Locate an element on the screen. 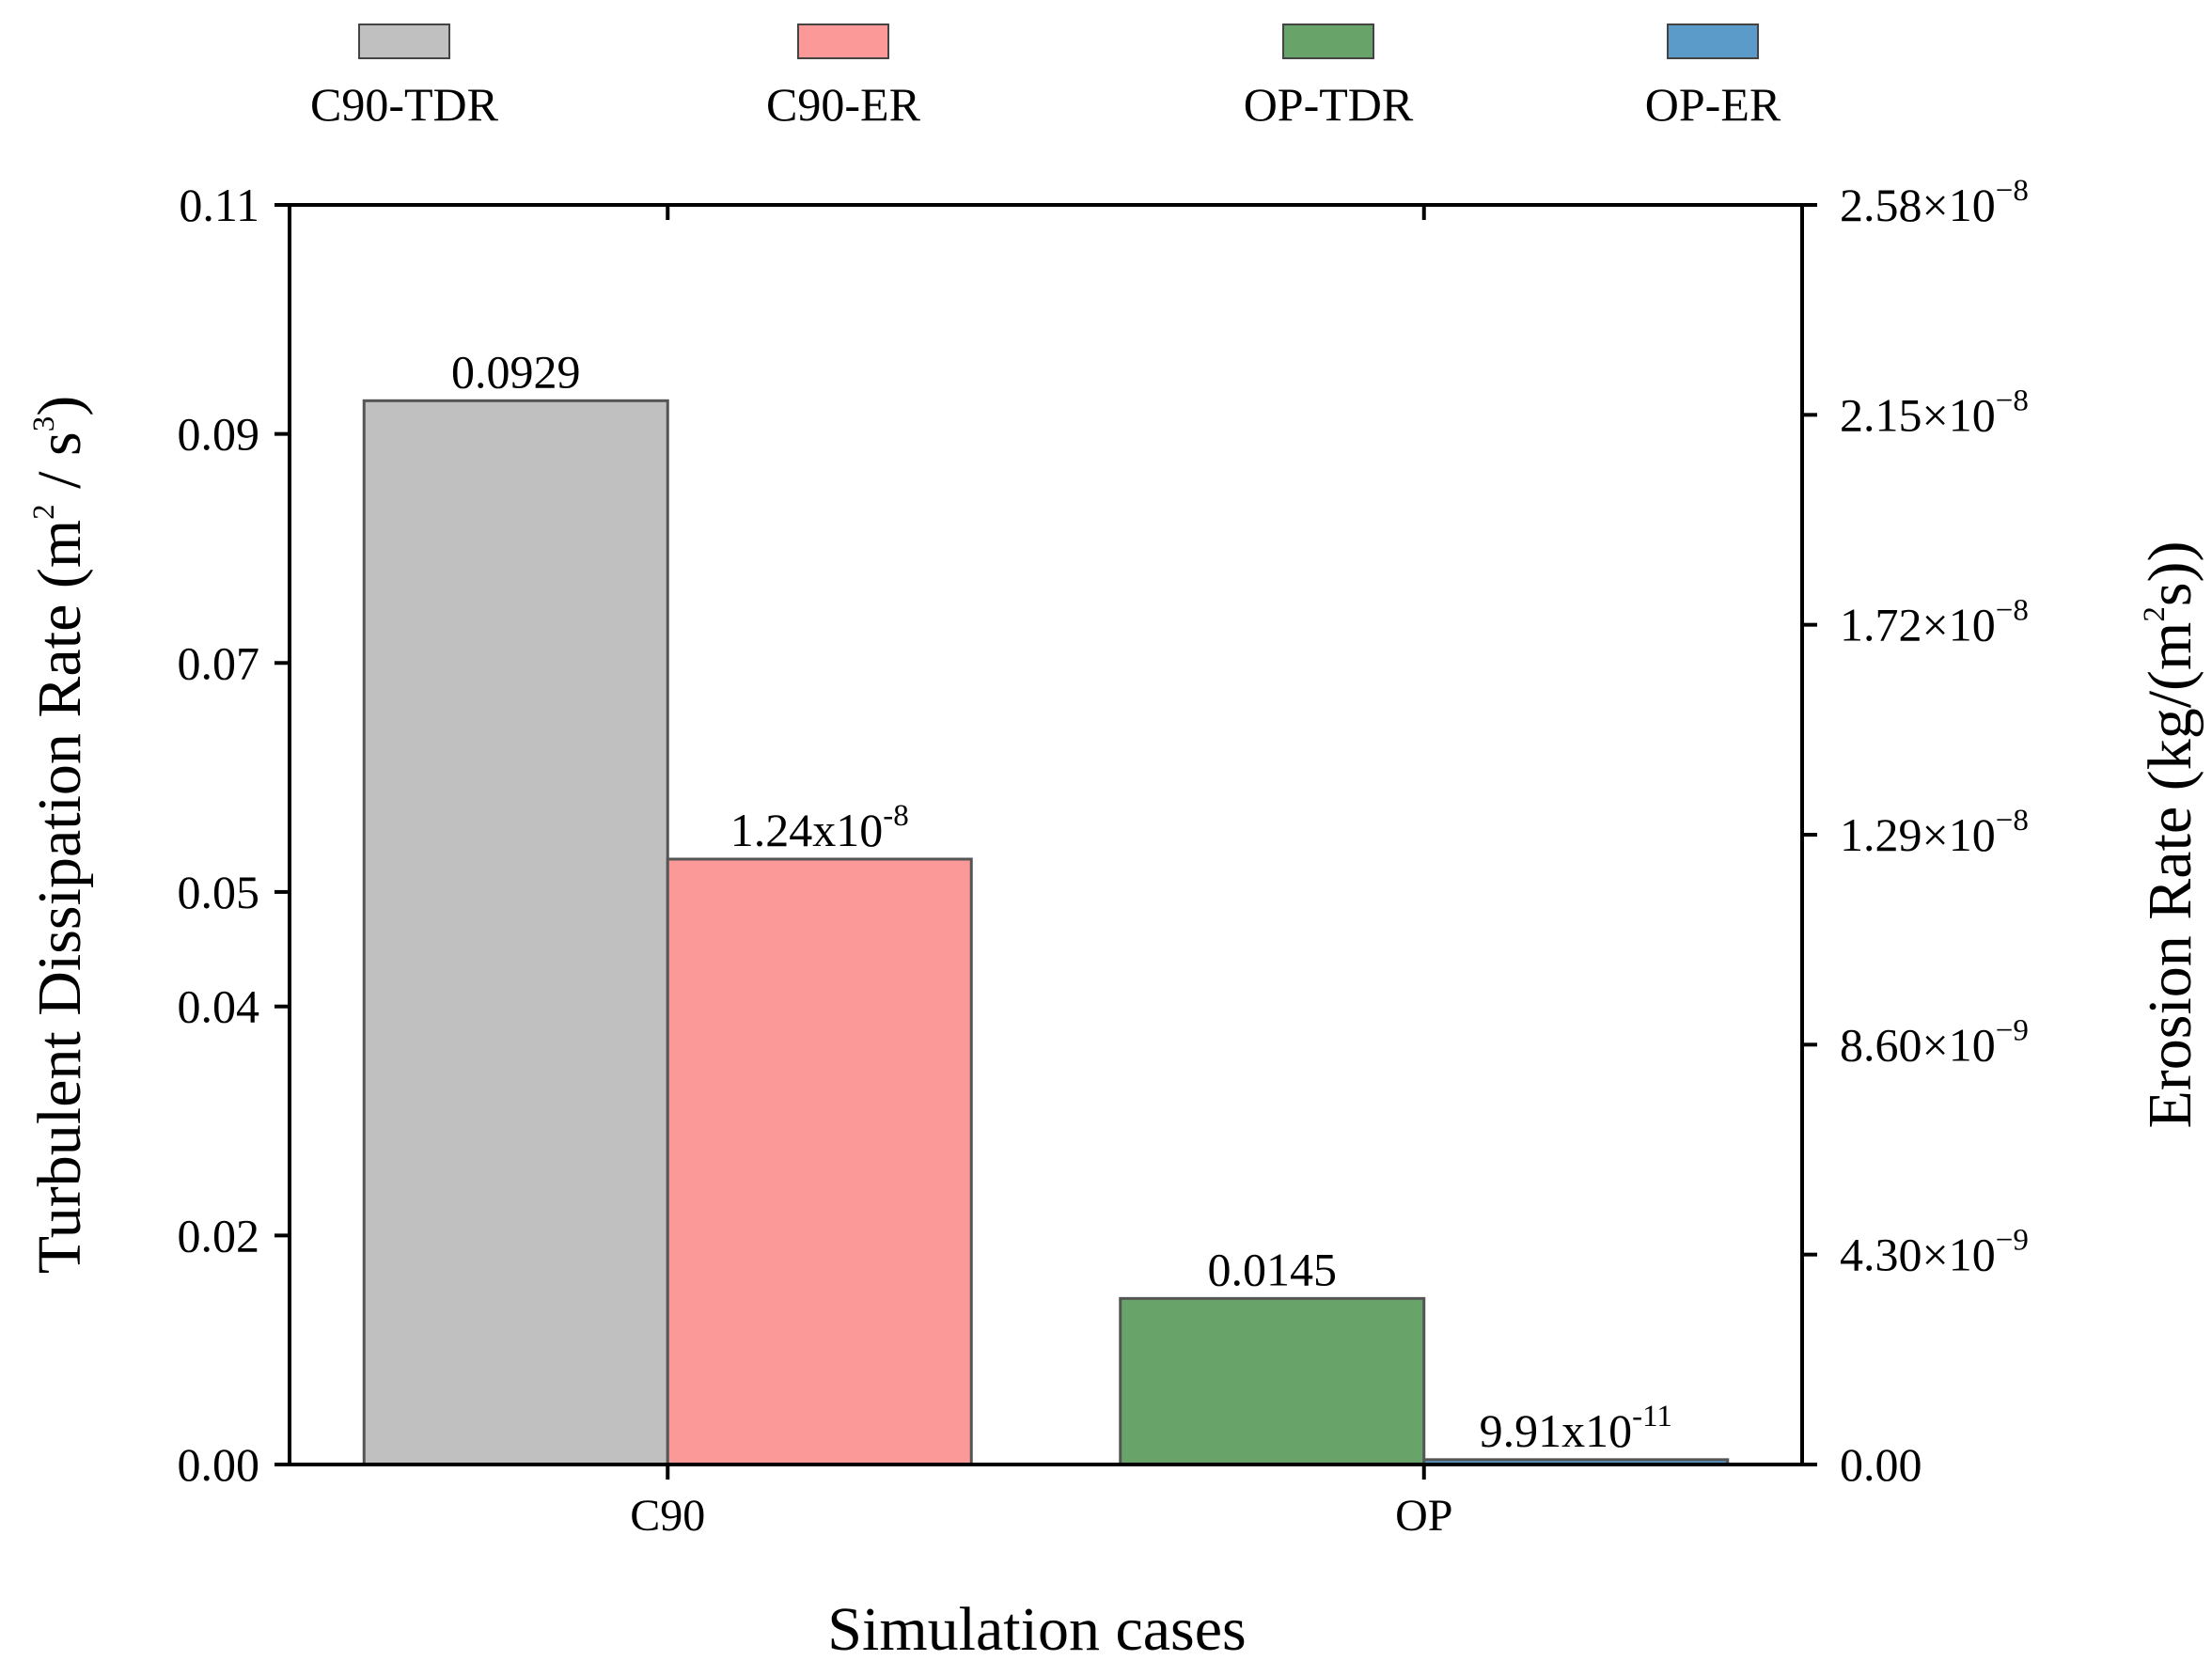  left-tick-label: 0.11 is located at coordinates (219, 205).